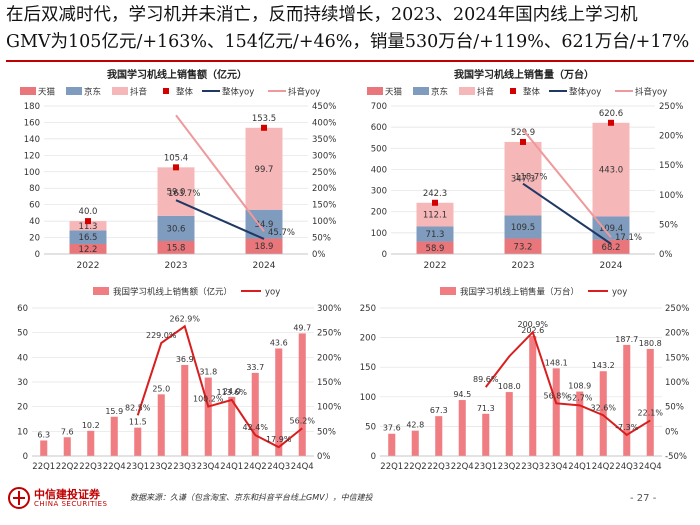 Image resolution: width=700 pixels, height=525 pixels. Describe the element at coordinates (91, 425) in the screenshot. I see `bar-label: 10.2` at that location.